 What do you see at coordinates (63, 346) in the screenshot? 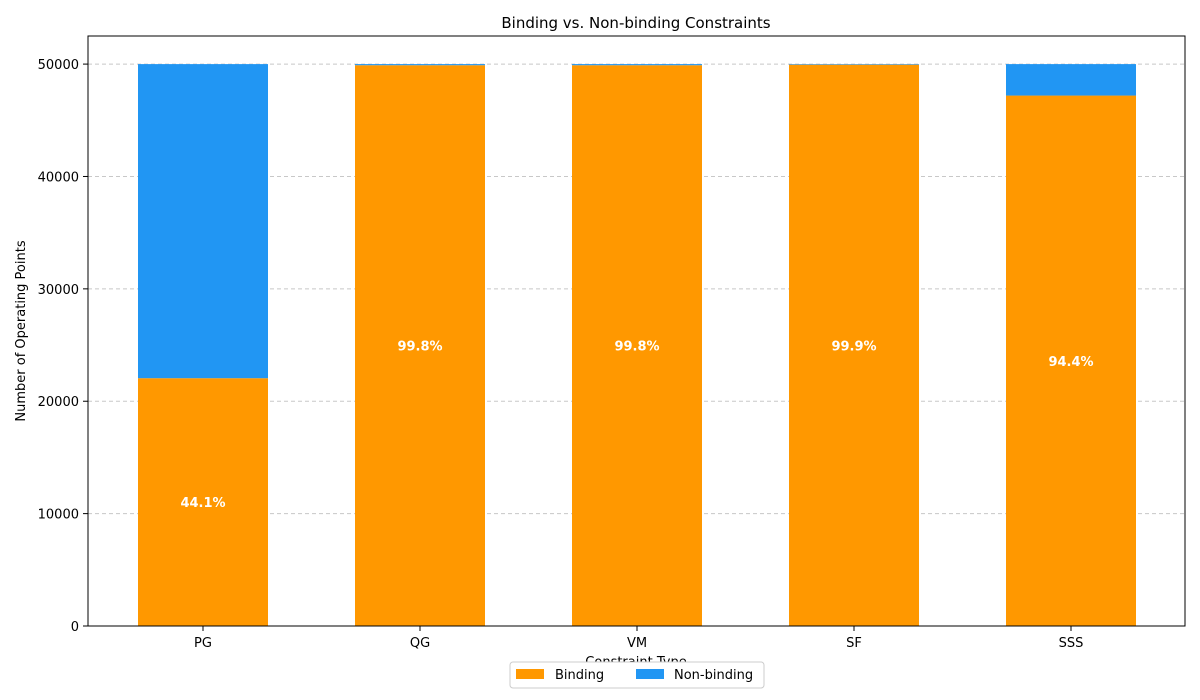
I see `y-axis-ticks: 0 10000 20000 30000 40000 50000` at bounding box center [63, 346].